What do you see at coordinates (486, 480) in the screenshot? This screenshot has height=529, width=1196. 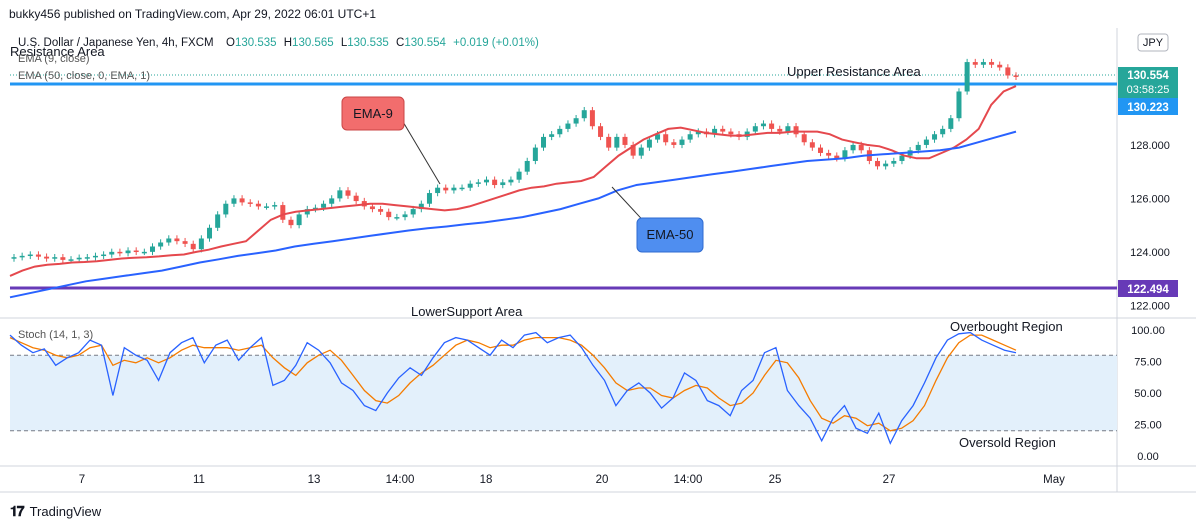 I see `time-tick-label: 18` at bounding box center [486, 480].